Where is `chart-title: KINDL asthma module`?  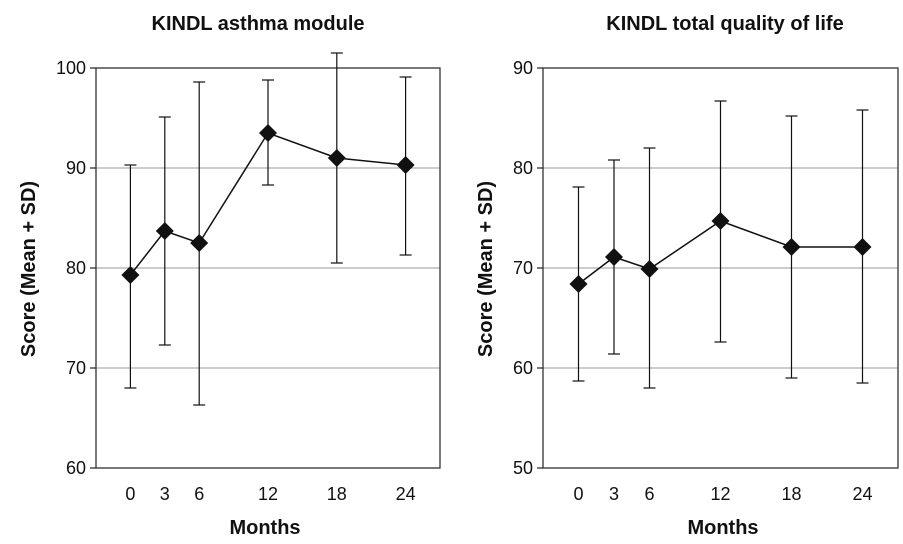
chart-title: KINDL asthma module is located at coordinates (258, 24).